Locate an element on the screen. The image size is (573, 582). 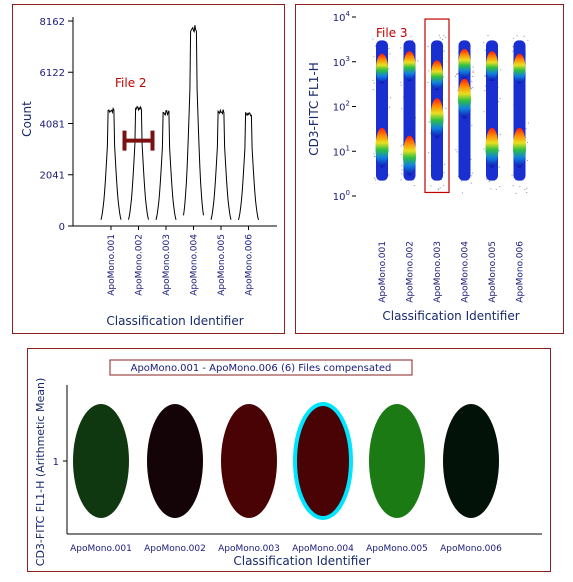
y-tick-label: 2041 is located at coordinates (52, 176).